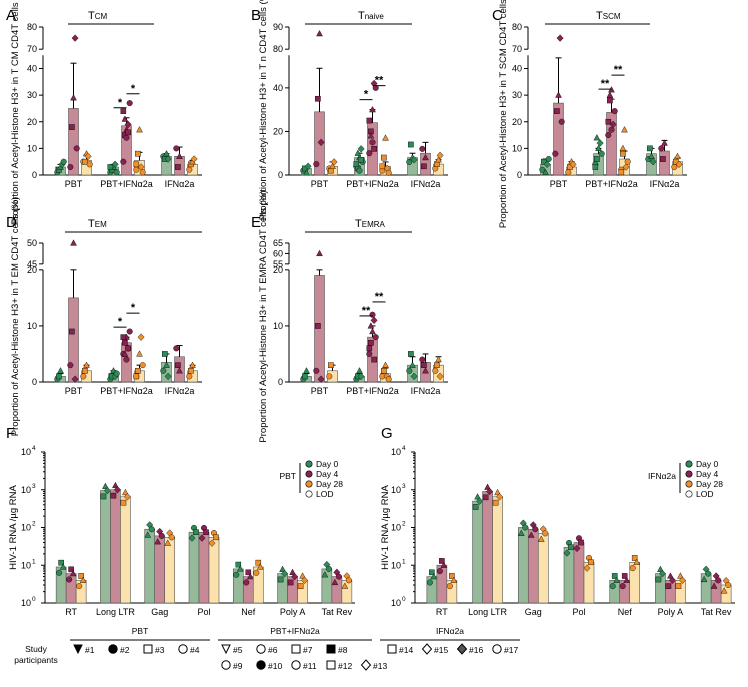 This screenshot has height=687, width=748. I want to click on participant-id: #12, so click(345, 666).